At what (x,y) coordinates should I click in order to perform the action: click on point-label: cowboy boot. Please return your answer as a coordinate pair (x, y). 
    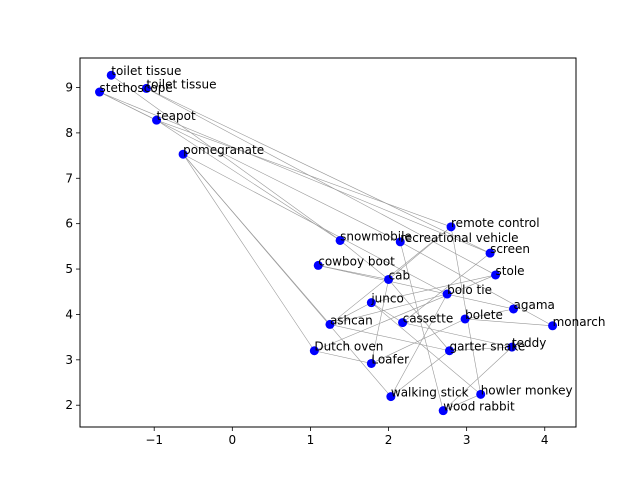
    Looking at the image, I should click on (356, 261).